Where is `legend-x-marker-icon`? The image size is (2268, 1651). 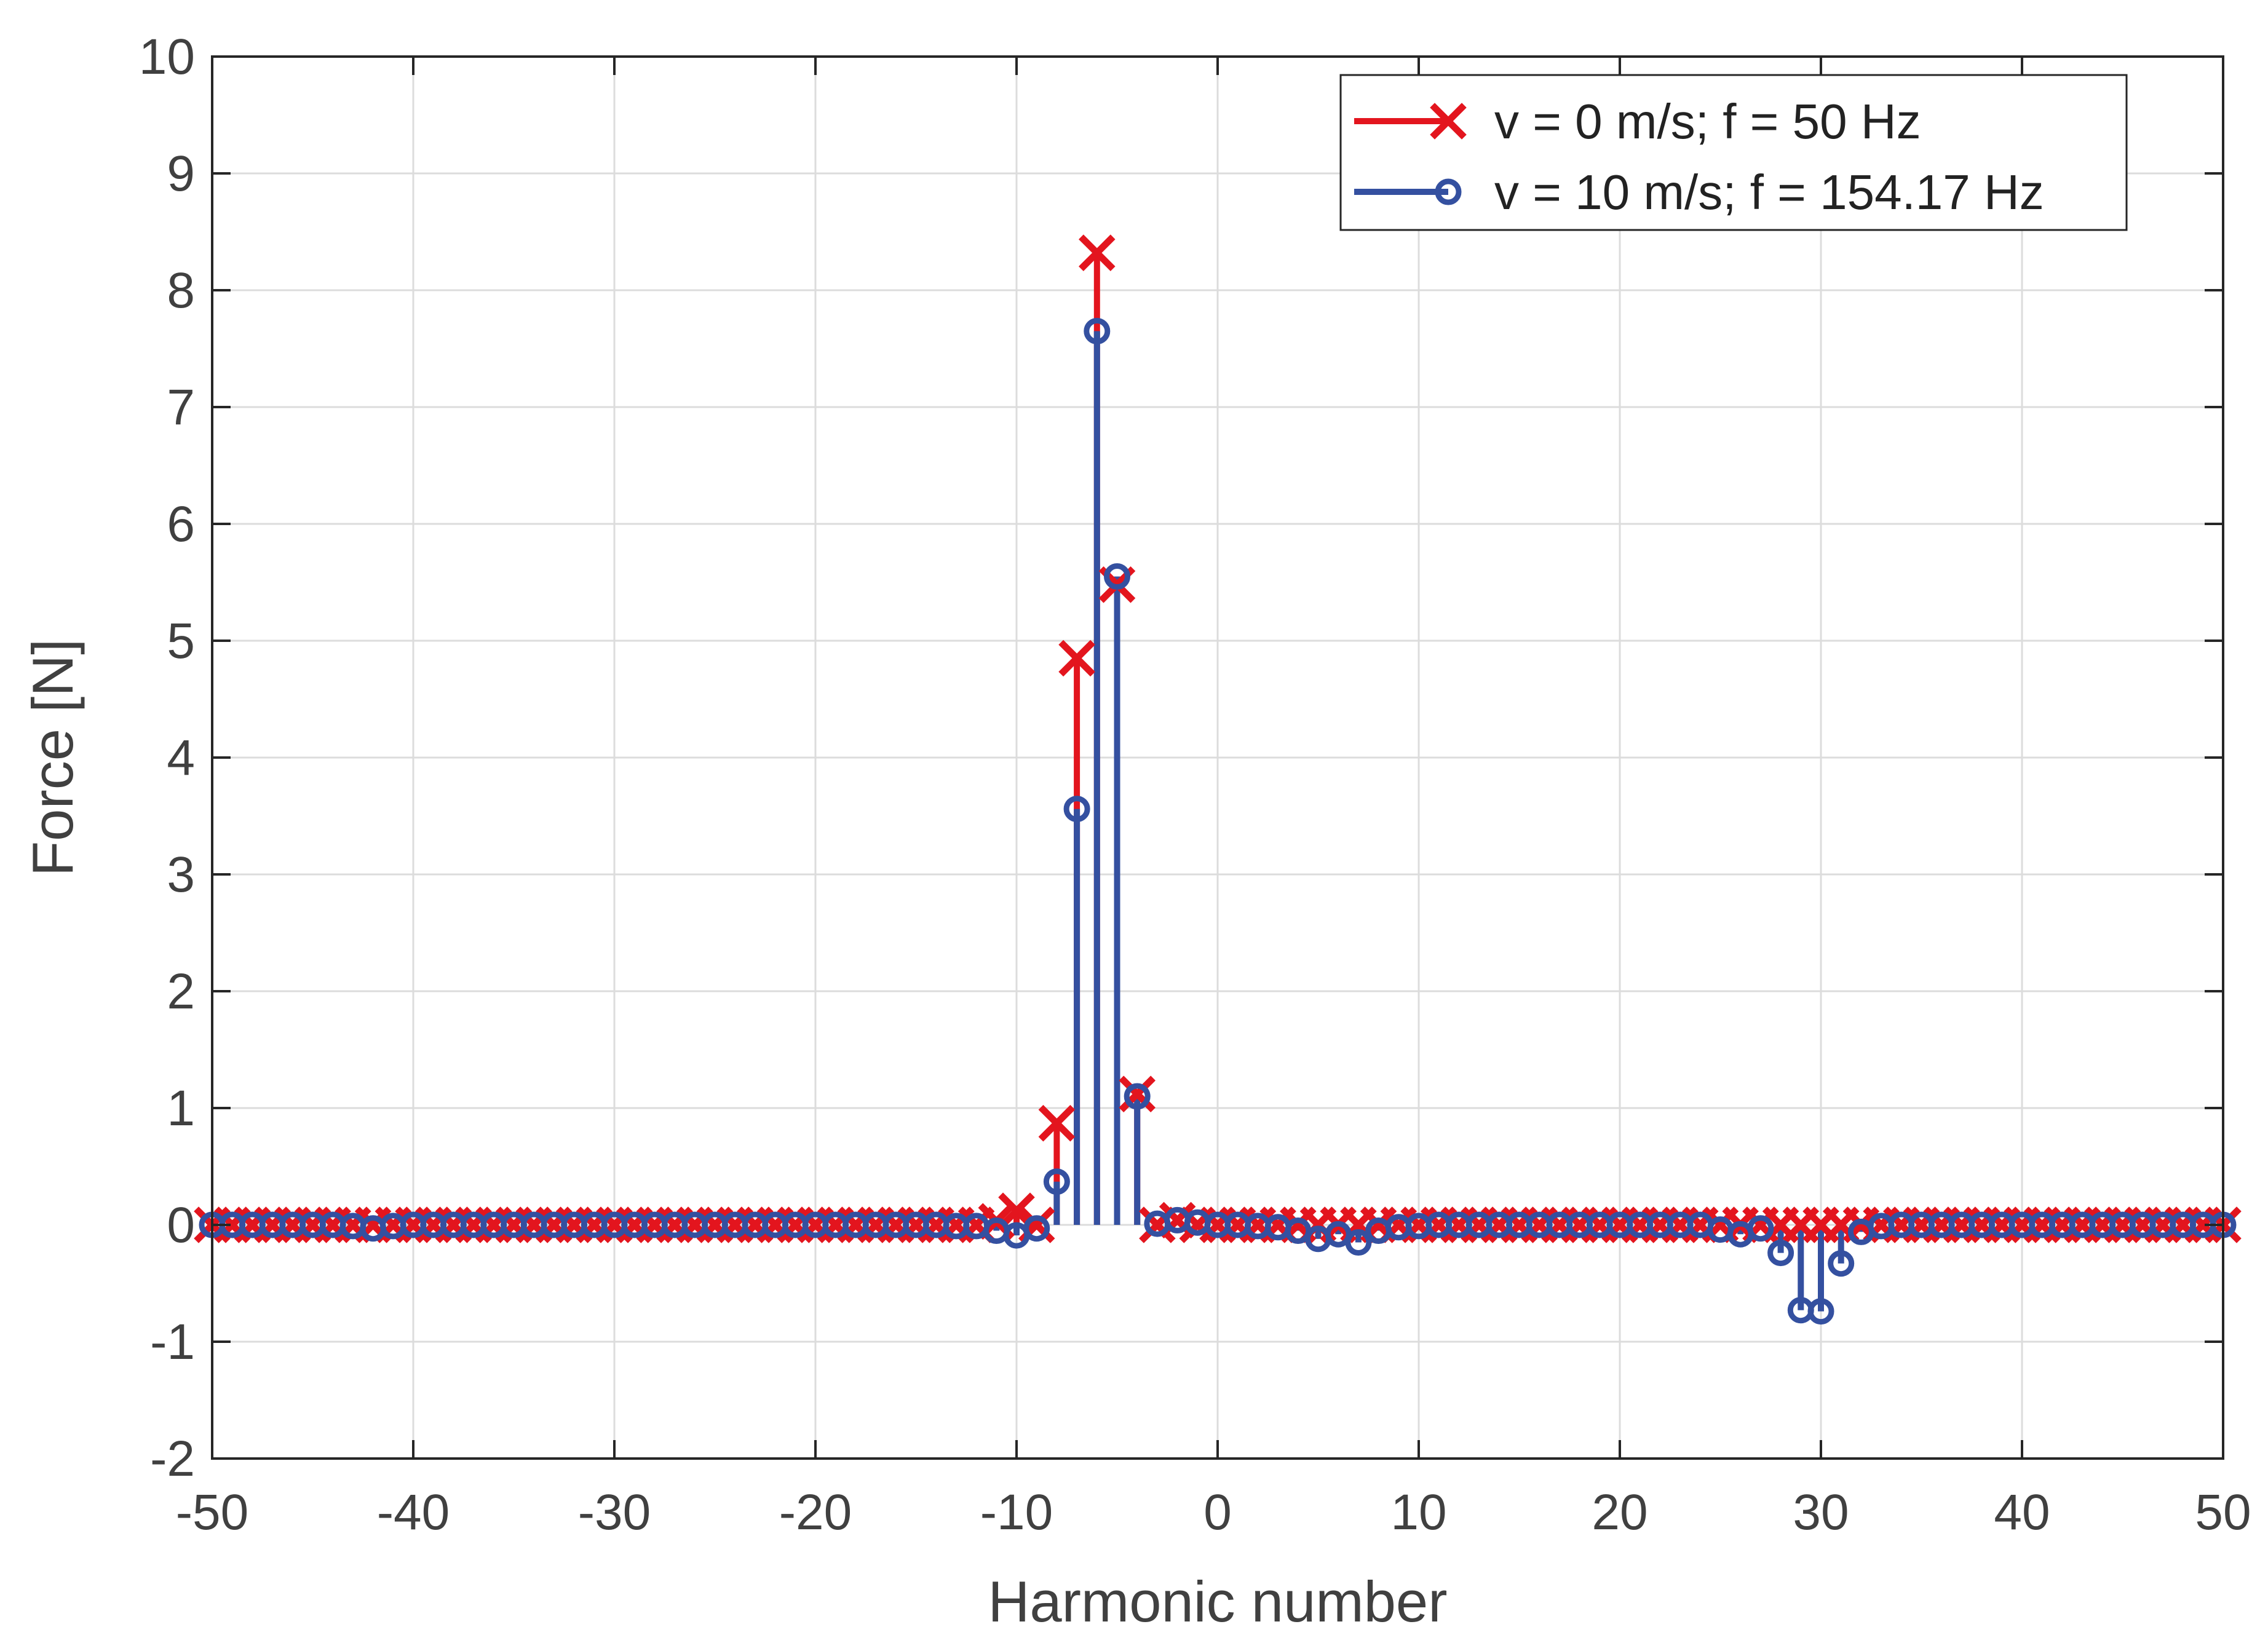 legend-x-marker-icon is located at coordinates (1448, 121).